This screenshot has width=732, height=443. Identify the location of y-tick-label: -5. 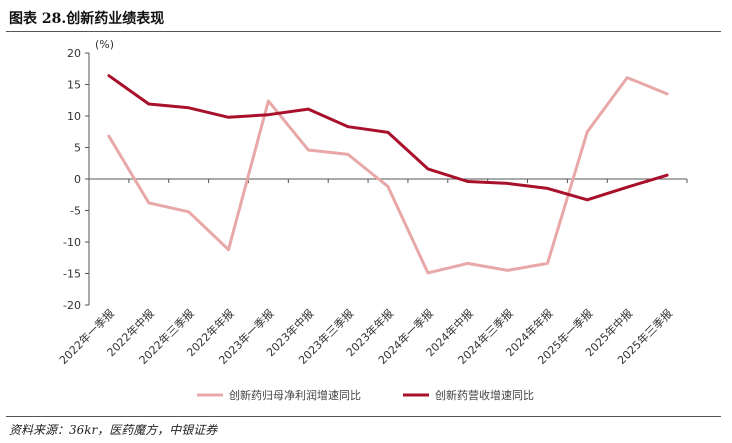
(75, 211).